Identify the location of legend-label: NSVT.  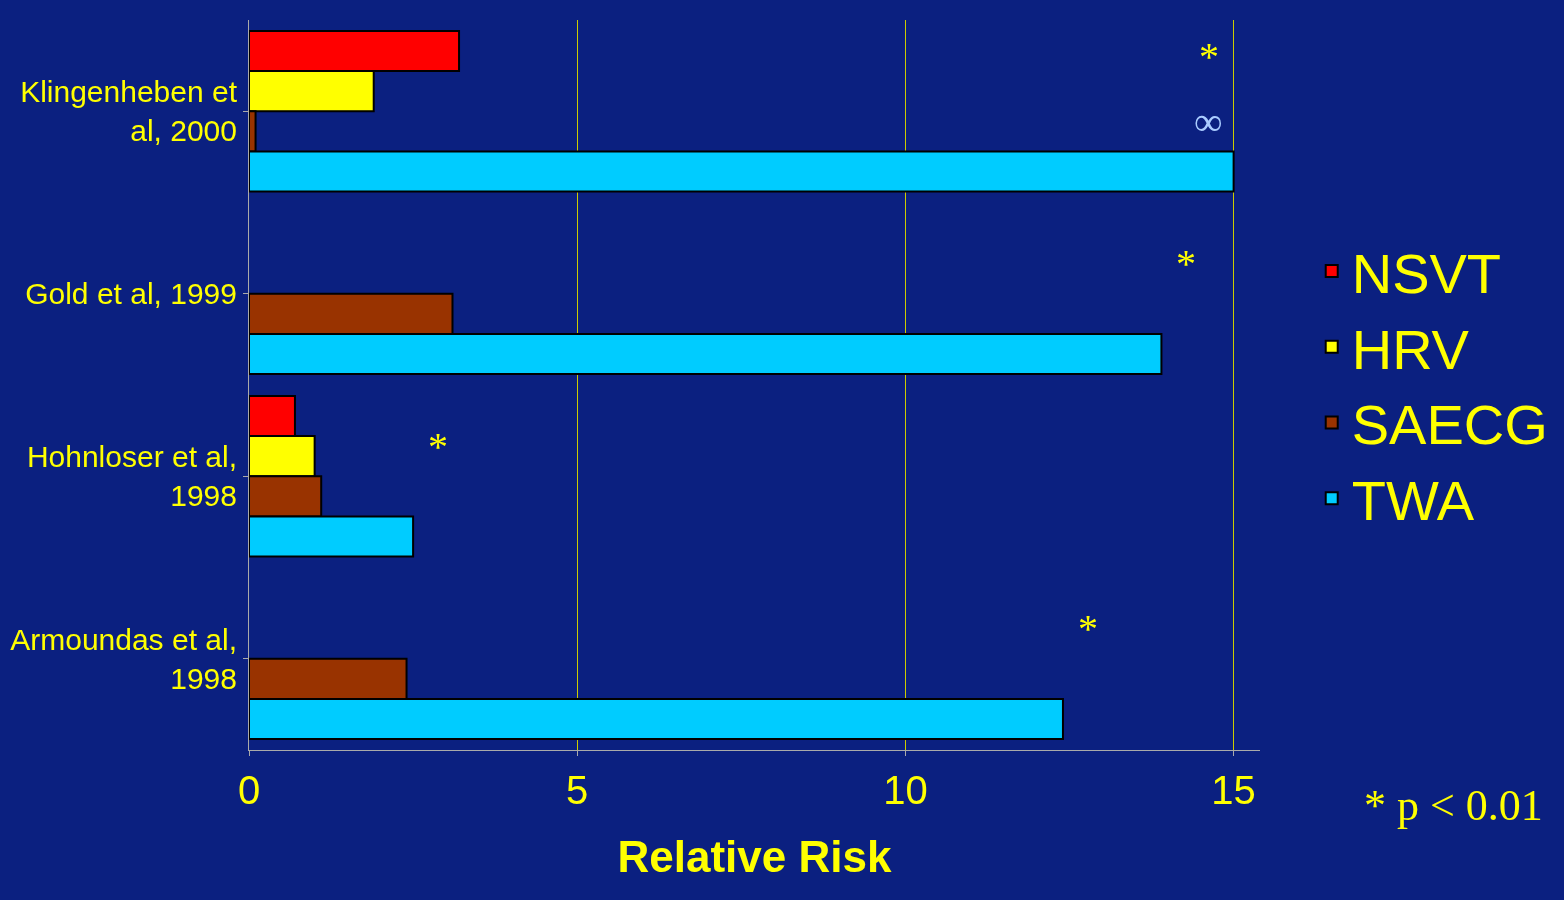
(1426, 273).